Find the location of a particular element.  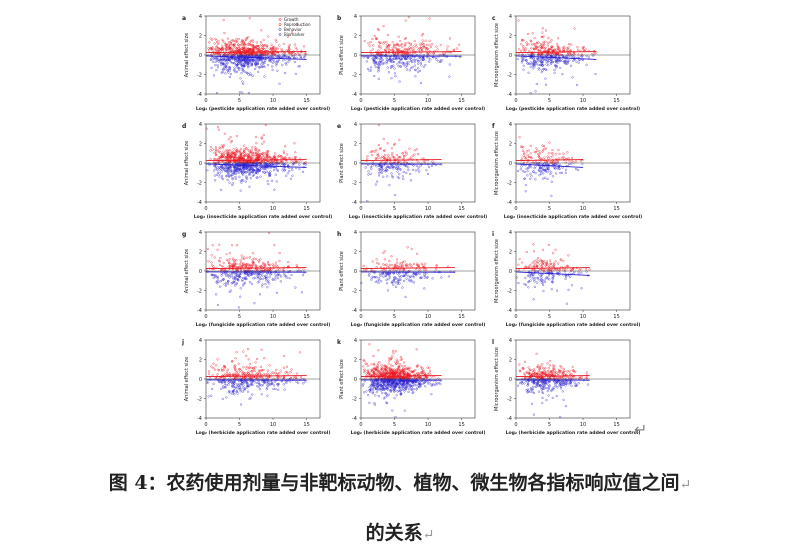

x-tick-label: 10 is located at coordinates (273, 317).